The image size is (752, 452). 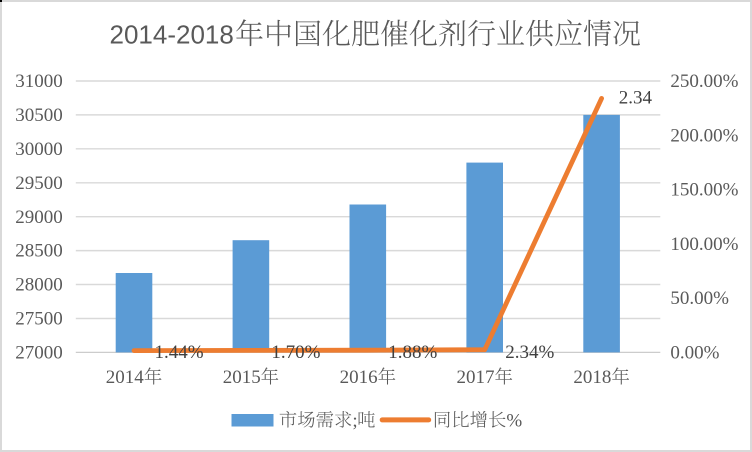 I want to click on svg-text: 29500, so click(x=39, y=183).